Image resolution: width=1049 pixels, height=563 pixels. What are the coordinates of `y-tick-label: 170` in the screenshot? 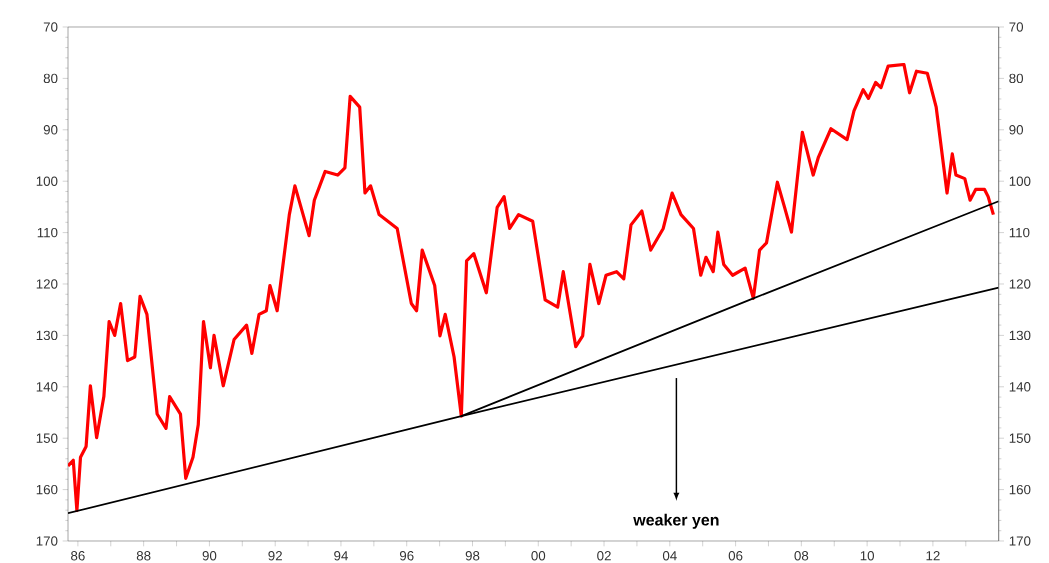 It's located at (47, 541).